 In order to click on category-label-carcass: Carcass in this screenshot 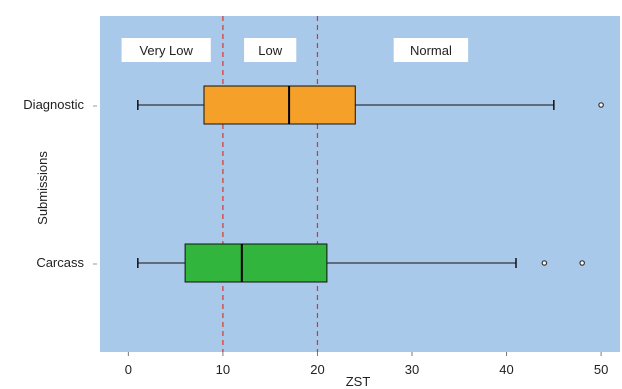, I will do `click(60, 262)`.